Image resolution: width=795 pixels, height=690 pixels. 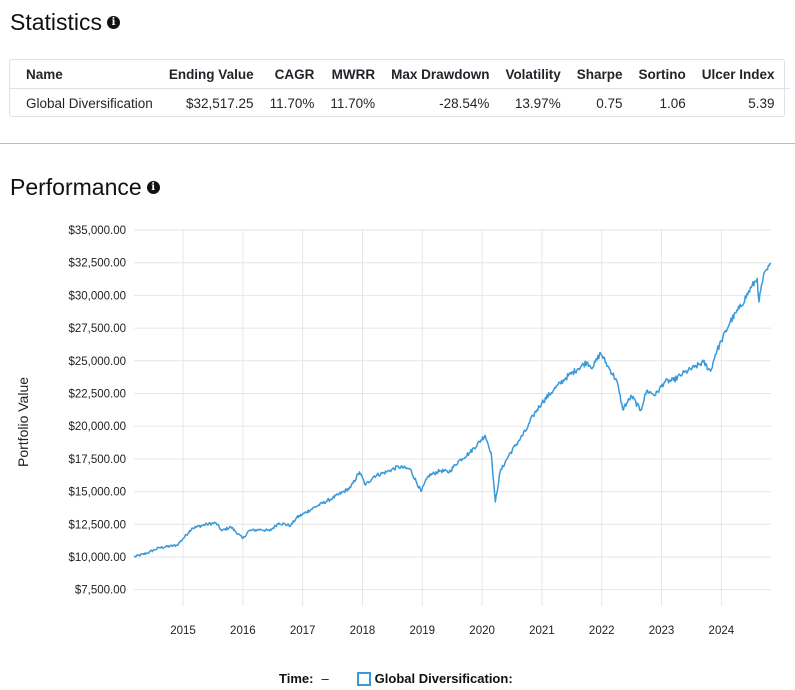 What do you see at coordinates (97, 231) in the screenshot?
I see `y-tick-label: $35,000.00` at bounding box center [97, 231].